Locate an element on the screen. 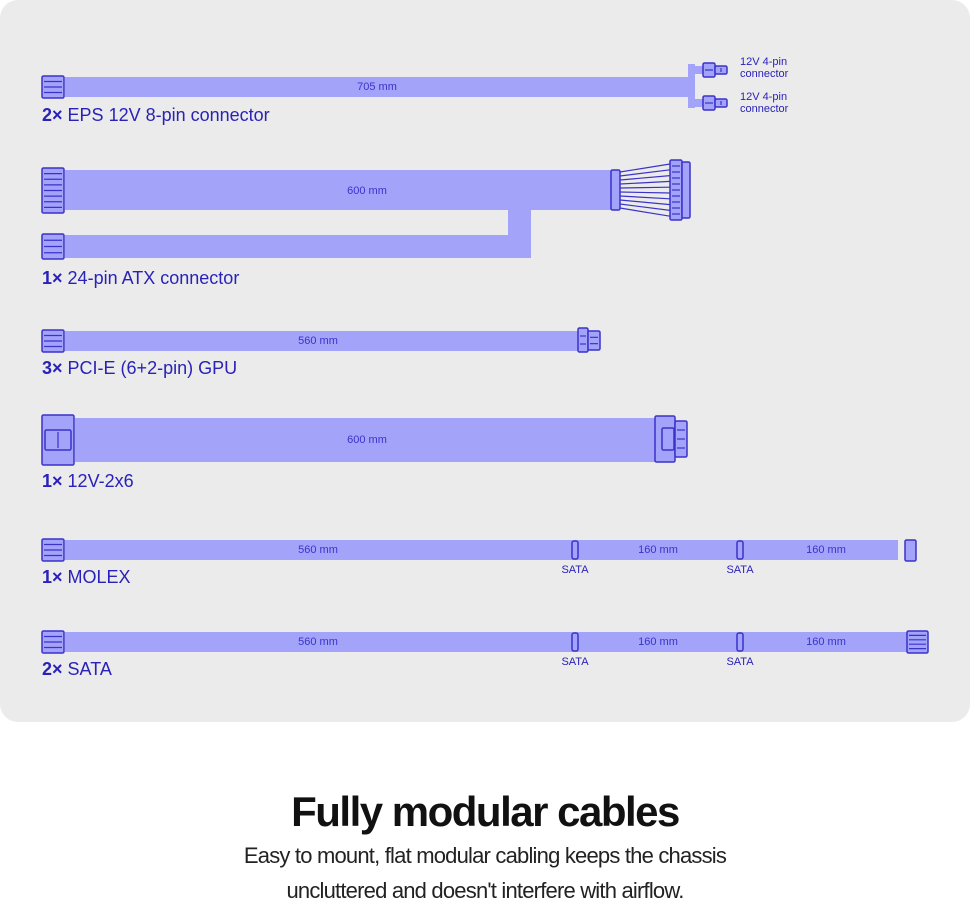 The width and height of the screenshot is (970, 902). cable-label: 1× MOLEX is located at coordinates (86, 577).